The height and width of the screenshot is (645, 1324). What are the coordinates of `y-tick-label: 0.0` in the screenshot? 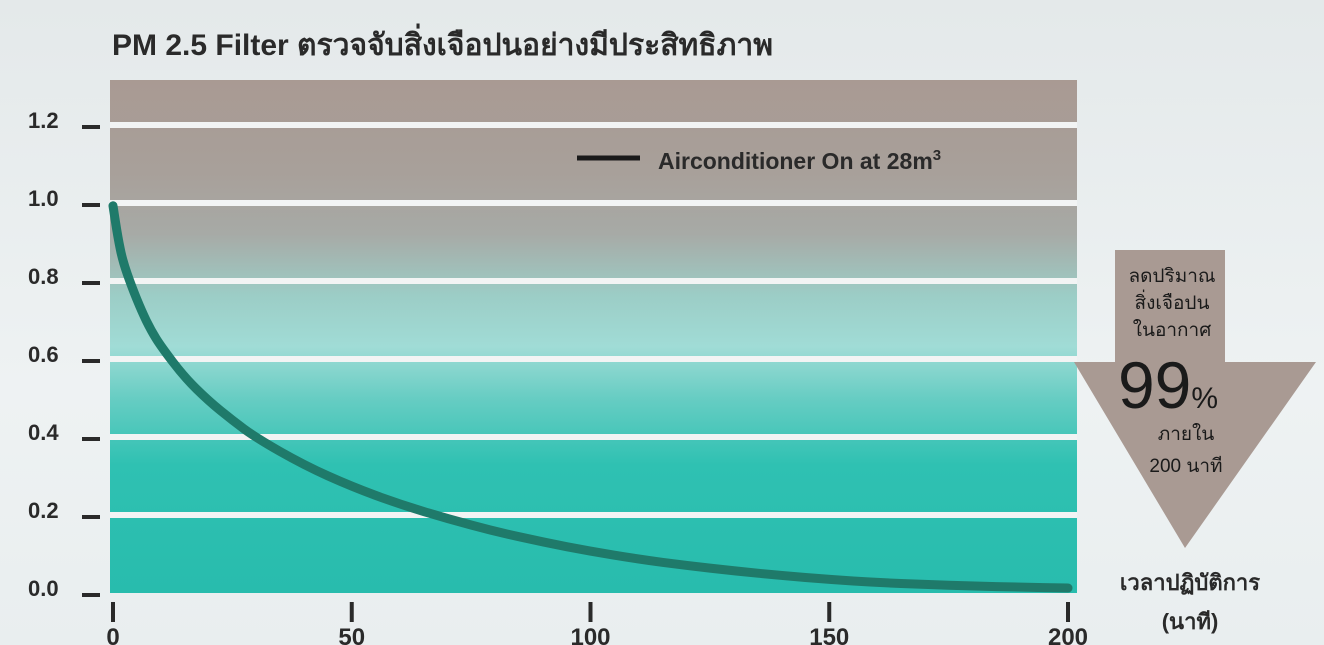 It's located at (43, 588).